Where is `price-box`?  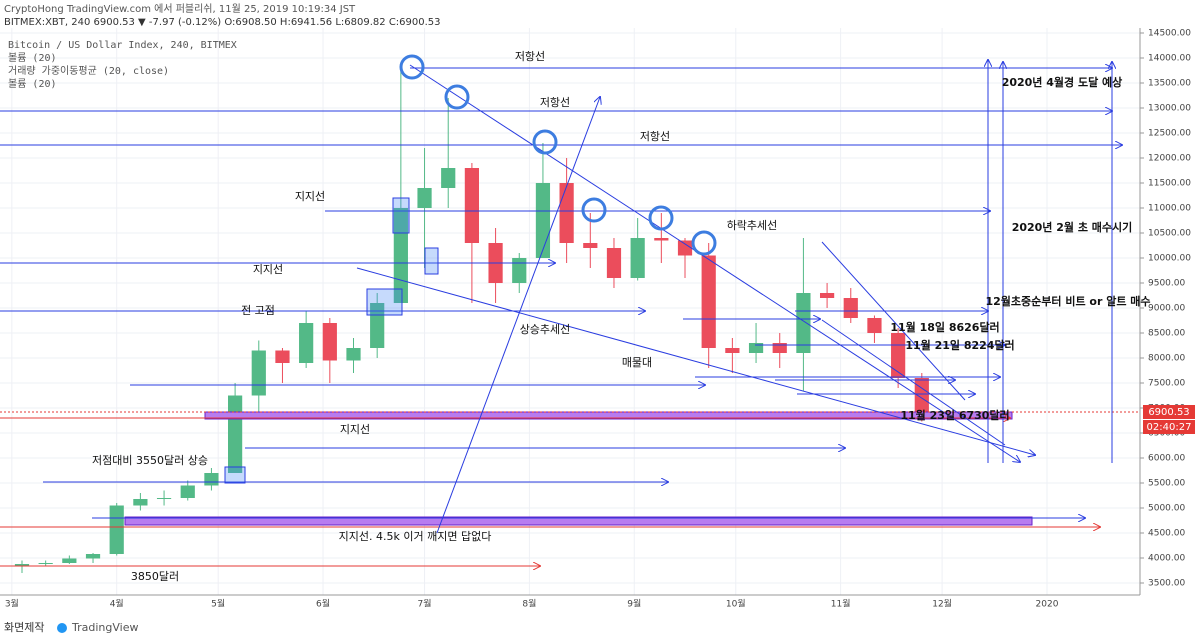 price-box is located at coordinates (1169, 412).